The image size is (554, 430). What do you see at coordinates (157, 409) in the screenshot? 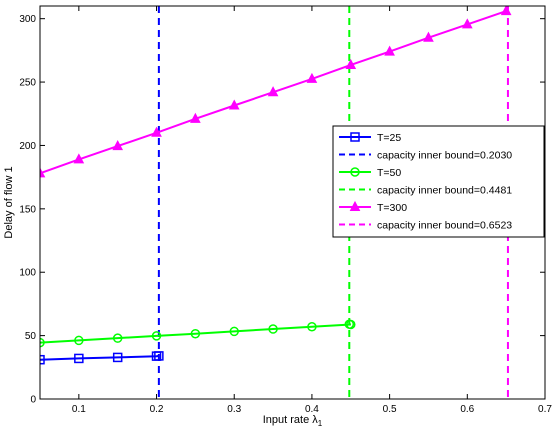
I see `x-tick-label: 0.2` at bounding box center [157, 409].